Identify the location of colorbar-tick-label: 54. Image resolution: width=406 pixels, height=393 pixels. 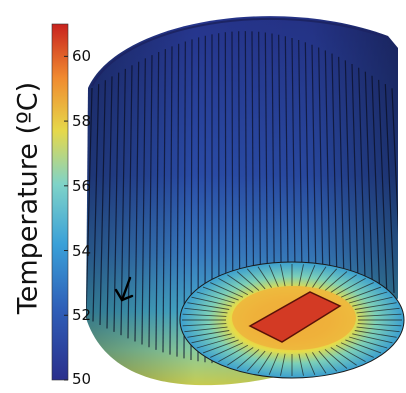
(81, 251).